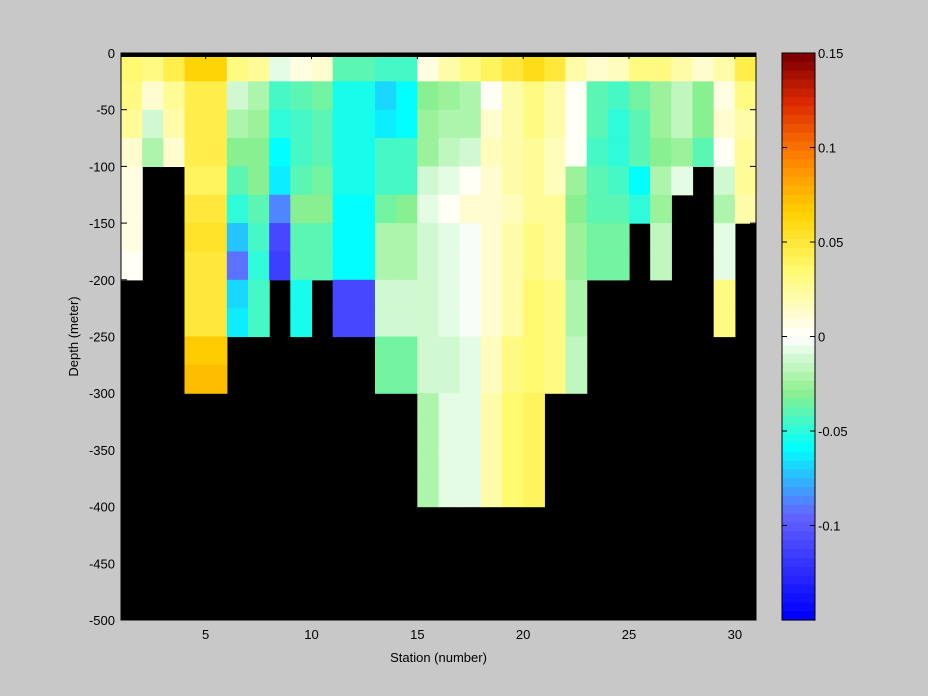 The width and height of the screenshot is (928, 696). I want to click on y-tick-label: -450, so click(102, 563).